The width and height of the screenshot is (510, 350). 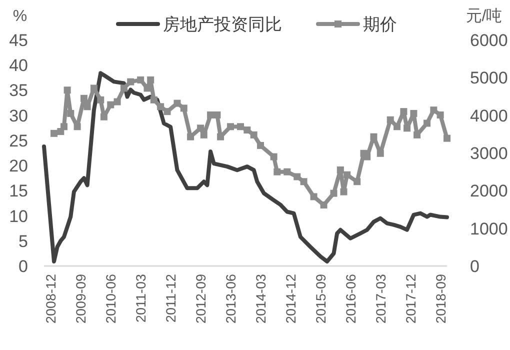 What do you see at coordinates (484, 16) in the screenshot?
I see `y2-axis-title: 元/吨` at bounding box center [484, 16].